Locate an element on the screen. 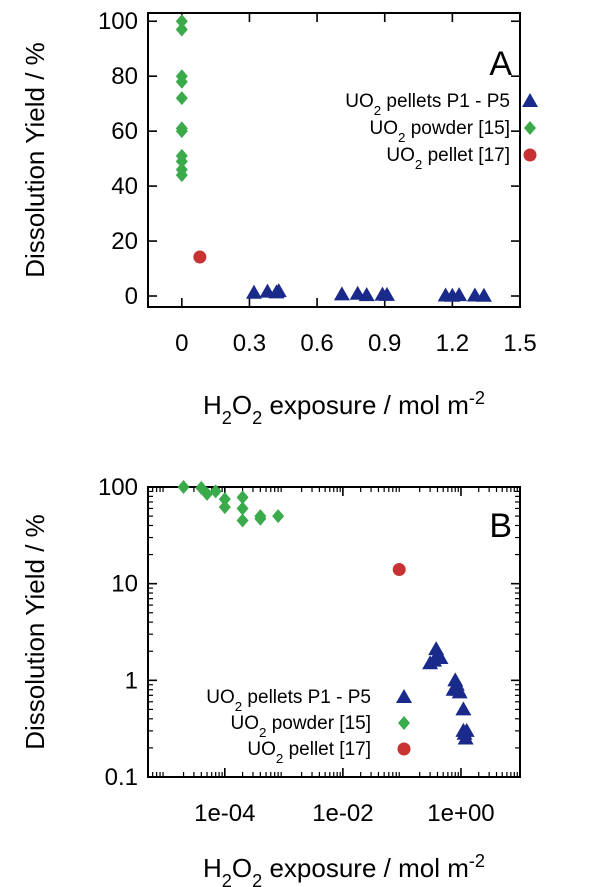 The width and height of the screenshot is (606, 887). x-tick-label: 1.5 is located at coordinates (519, 343).